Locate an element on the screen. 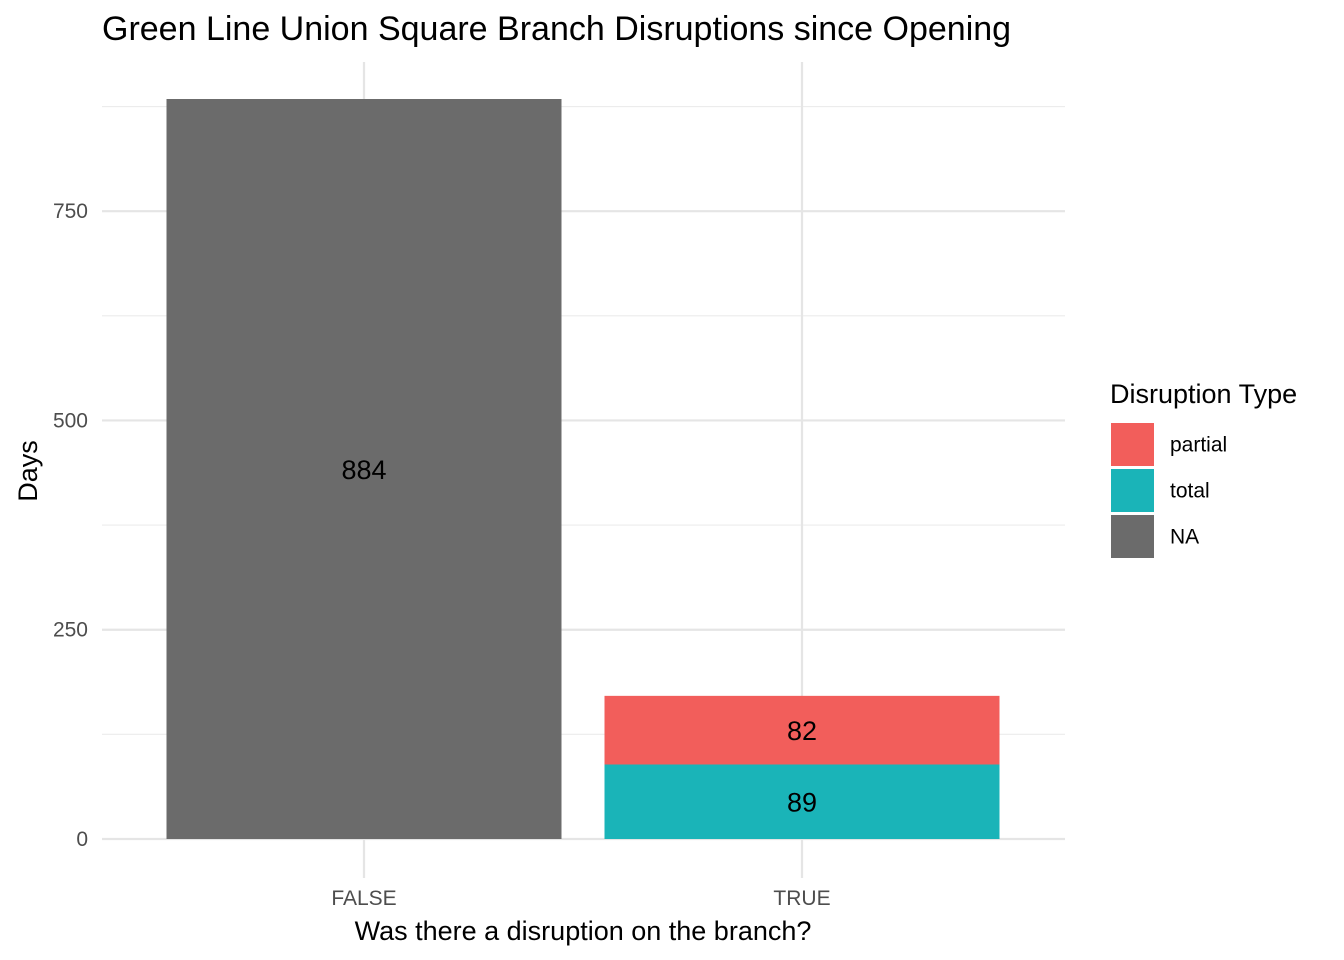 This screenshot has height=960, width=1344. legend-key-partial is located at coordinates (1132, 444).